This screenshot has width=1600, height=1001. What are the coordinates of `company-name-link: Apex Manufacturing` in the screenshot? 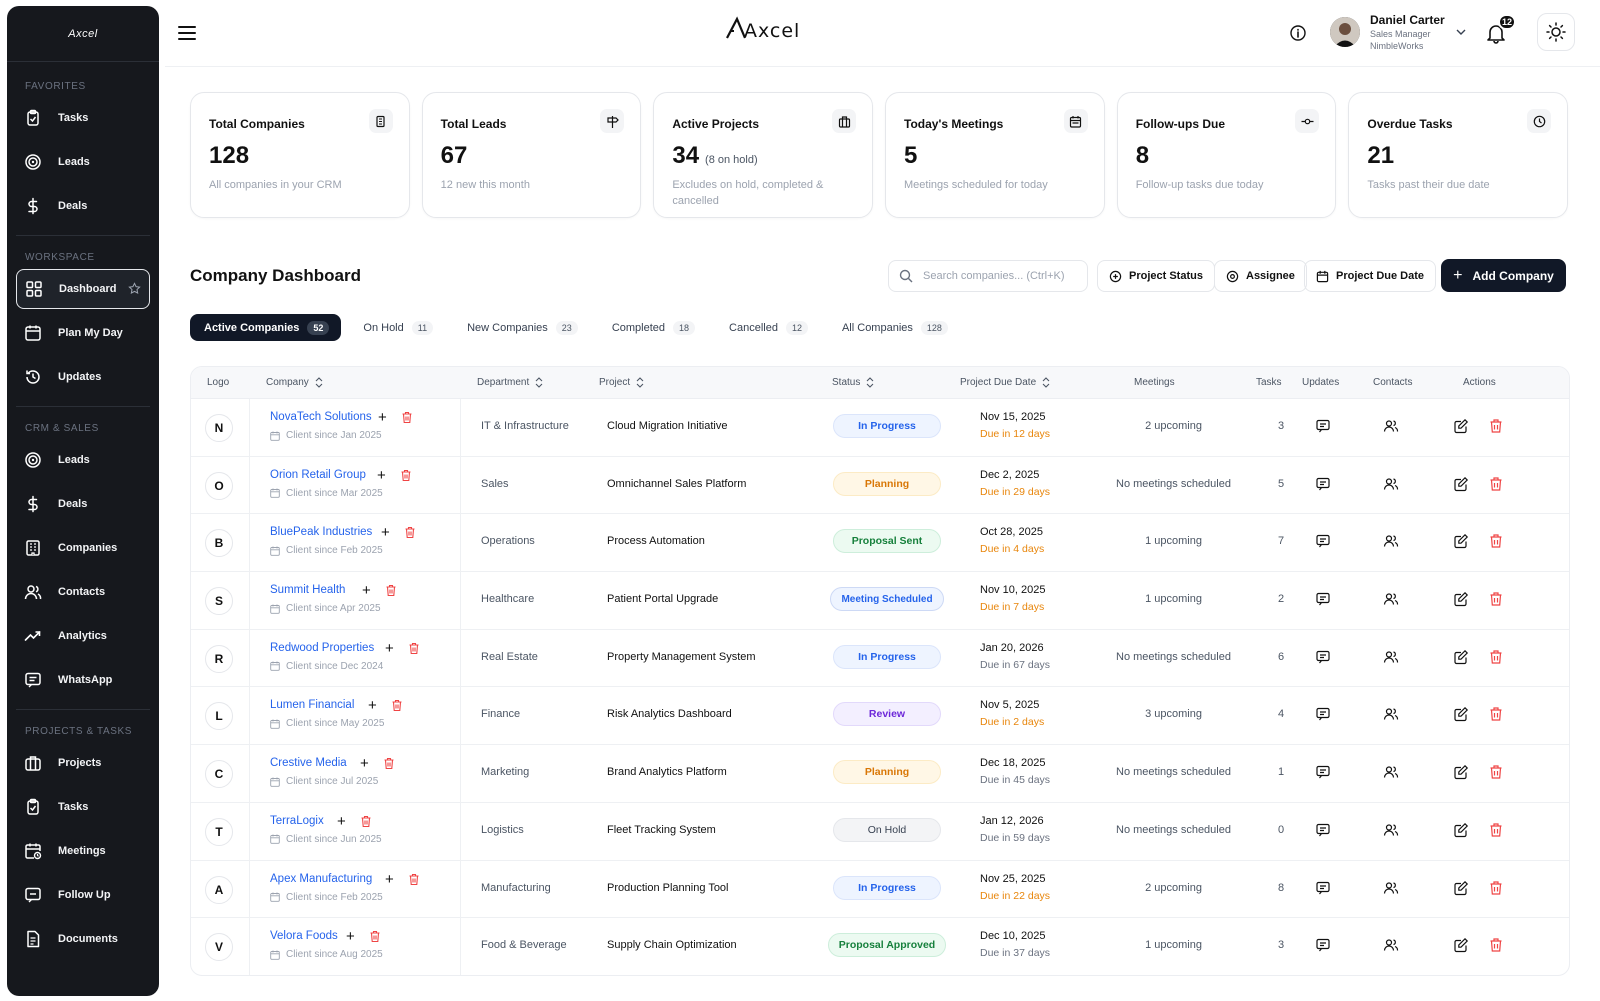 It's located at (321, 878).